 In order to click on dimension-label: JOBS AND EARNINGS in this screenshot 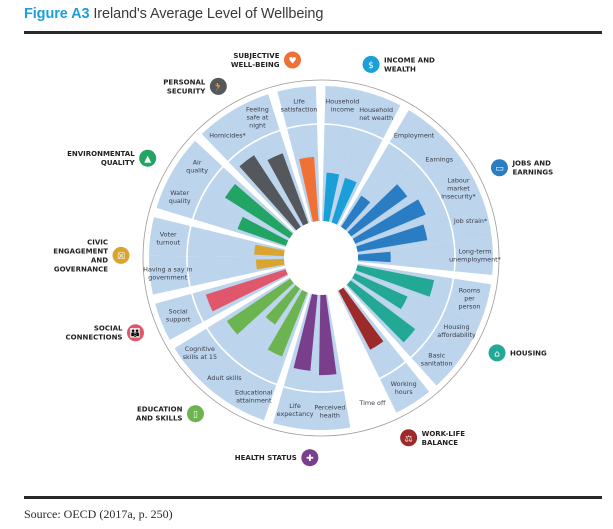, I will do `click(532, 168)`.